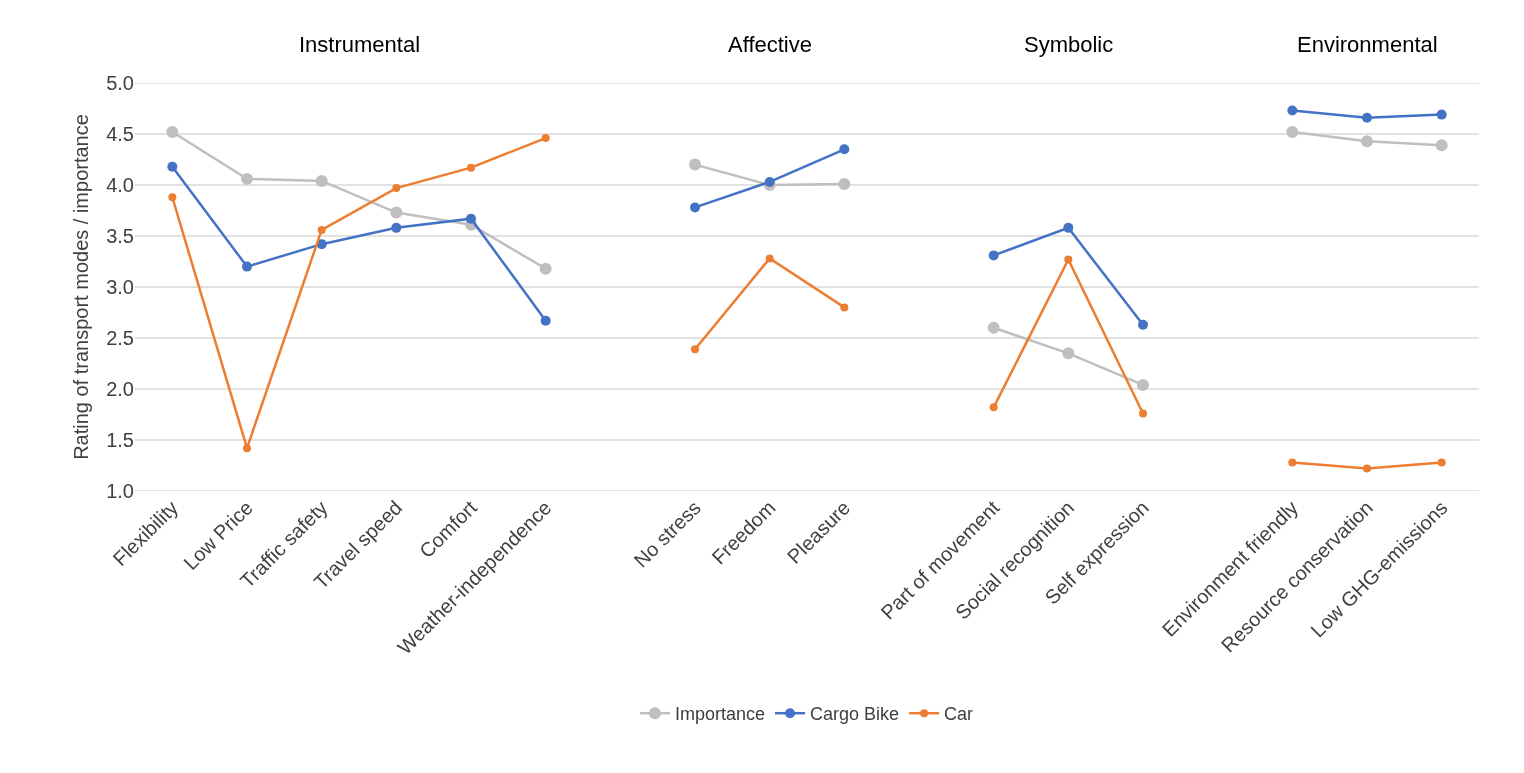 The image size is (1524, 773). Describe the element at coordinates (120, 389) in the screenshot. I see `y-tick-label: 2.0` at that location.